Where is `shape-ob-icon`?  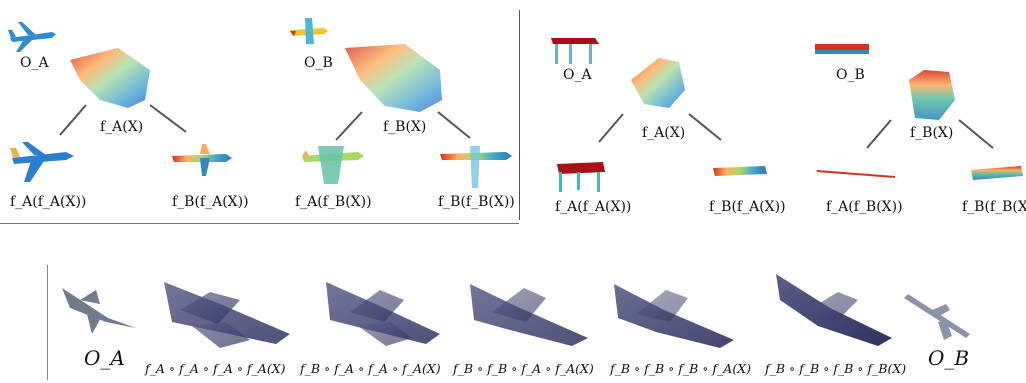
shape-ob-icon is located at coordinates (842, 49).